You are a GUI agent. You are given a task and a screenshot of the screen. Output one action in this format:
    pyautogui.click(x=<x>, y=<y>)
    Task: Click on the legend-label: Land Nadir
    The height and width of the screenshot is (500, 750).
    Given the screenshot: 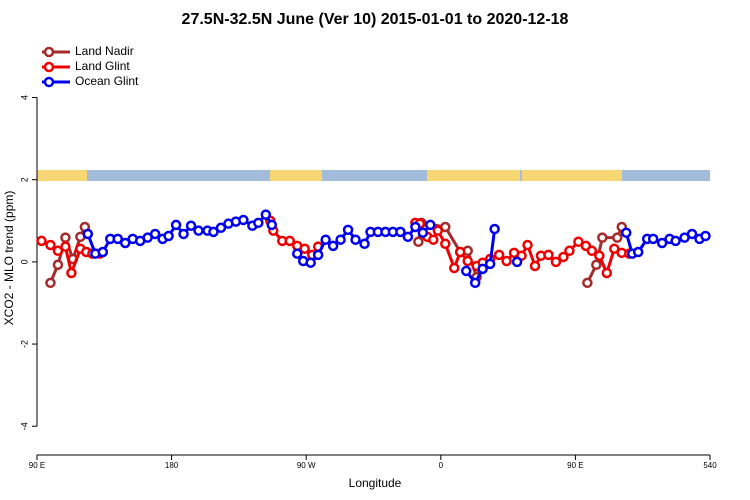 What is the action you would take?
    pyautogui.click(x=104, y=51)
    